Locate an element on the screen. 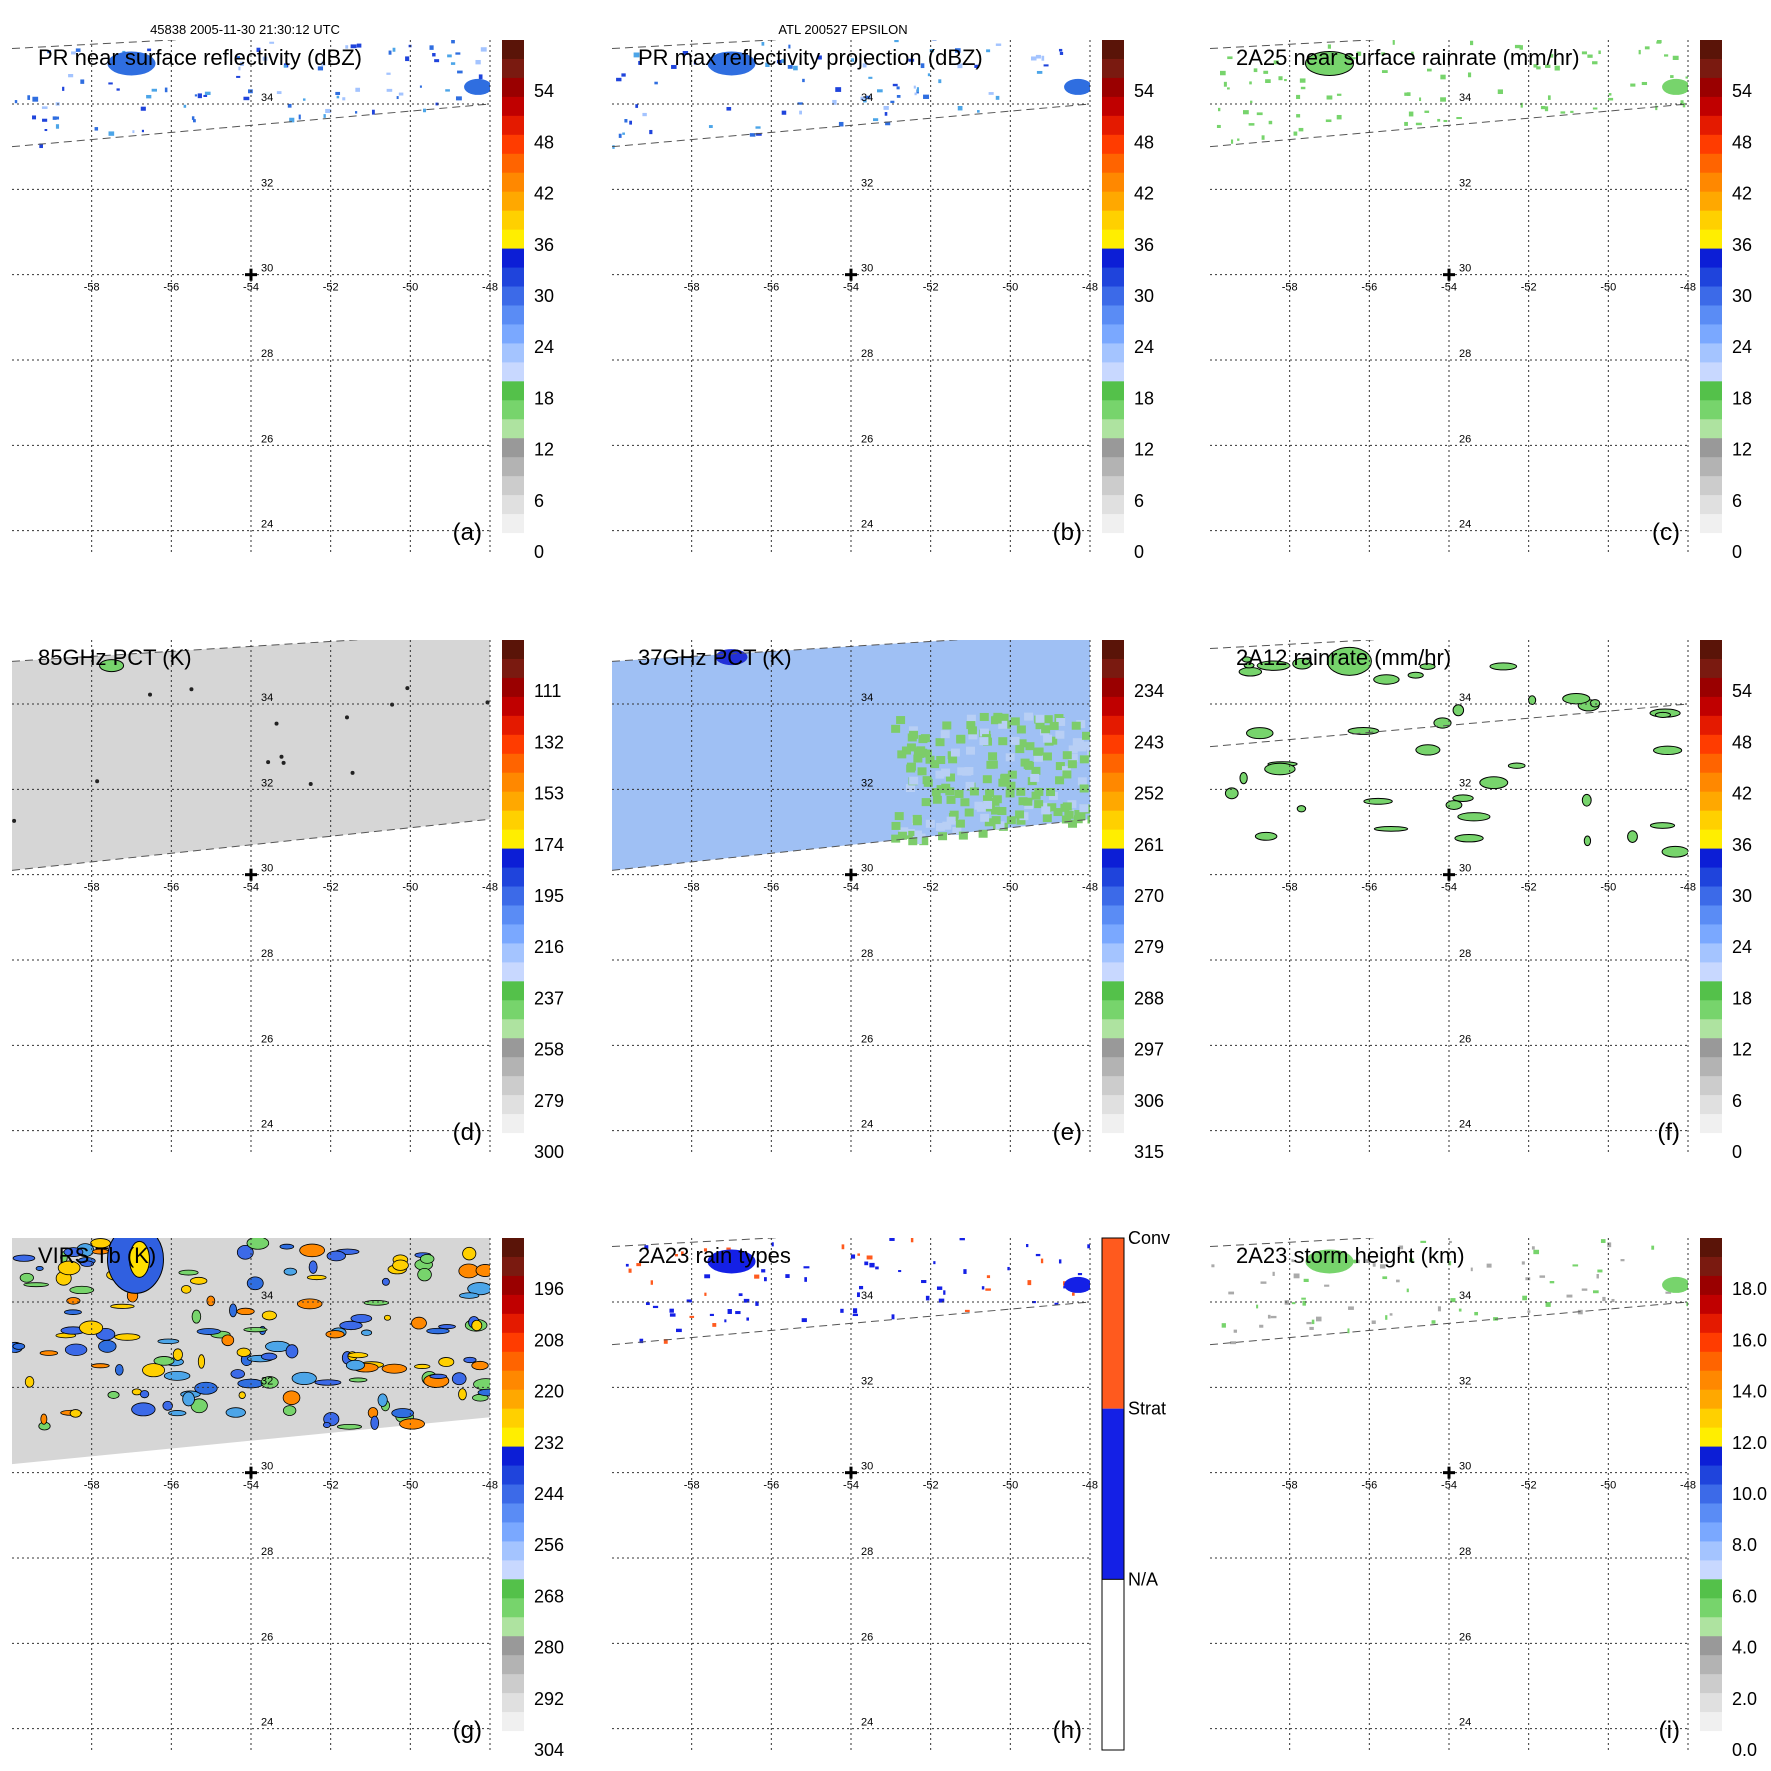  panel-title: VIRS Tb (K) is located at coordinates (97, 1255).